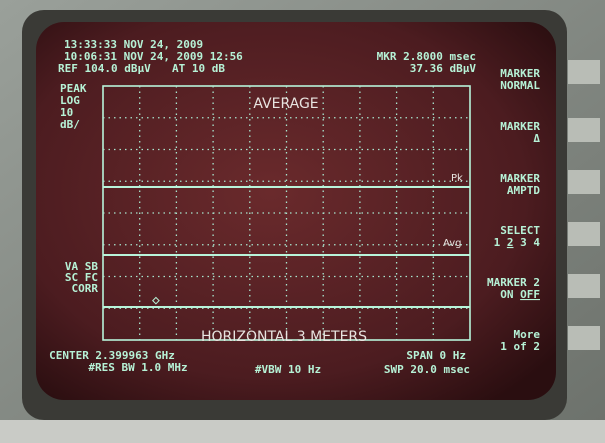  I want to click on softkey-text: AMPTD, so click(523, 190).